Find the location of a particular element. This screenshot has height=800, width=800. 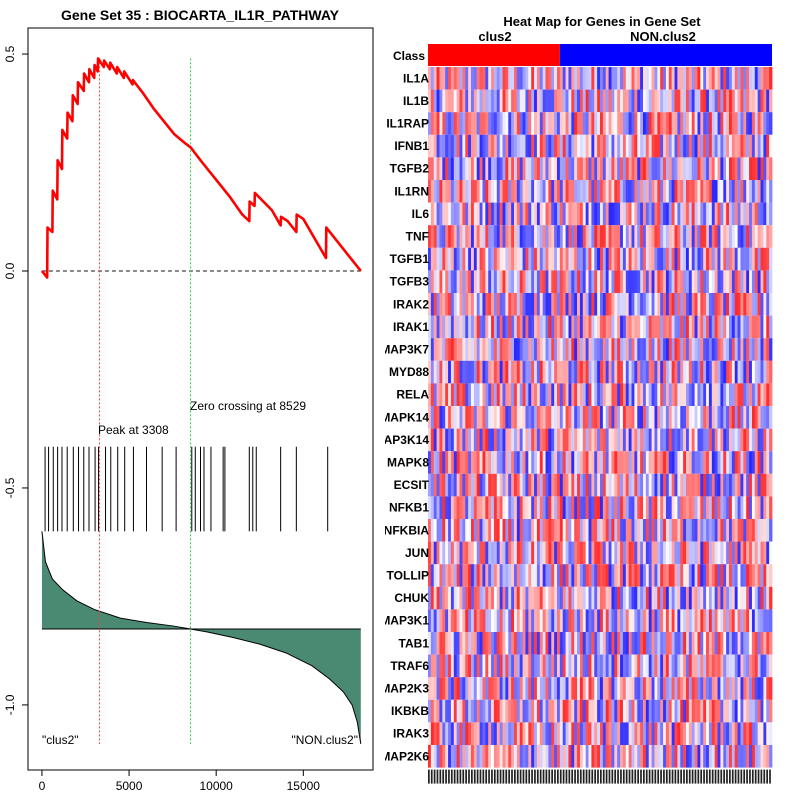

sample-name-mark is located at coordinates (669, 776).